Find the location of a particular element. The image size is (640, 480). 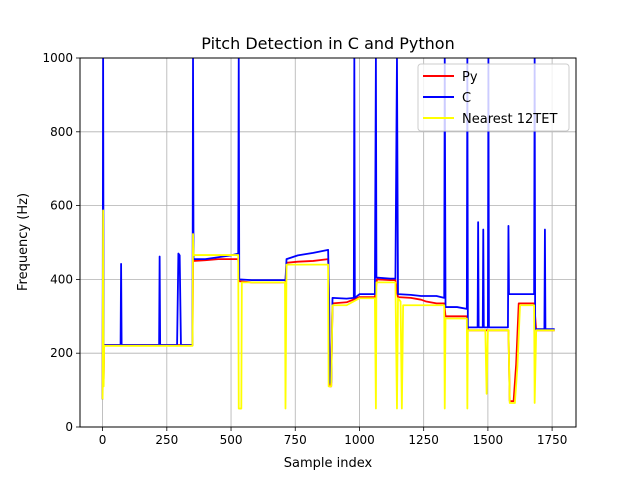

legend-label-py: Py is located at coordinates (470, 77).